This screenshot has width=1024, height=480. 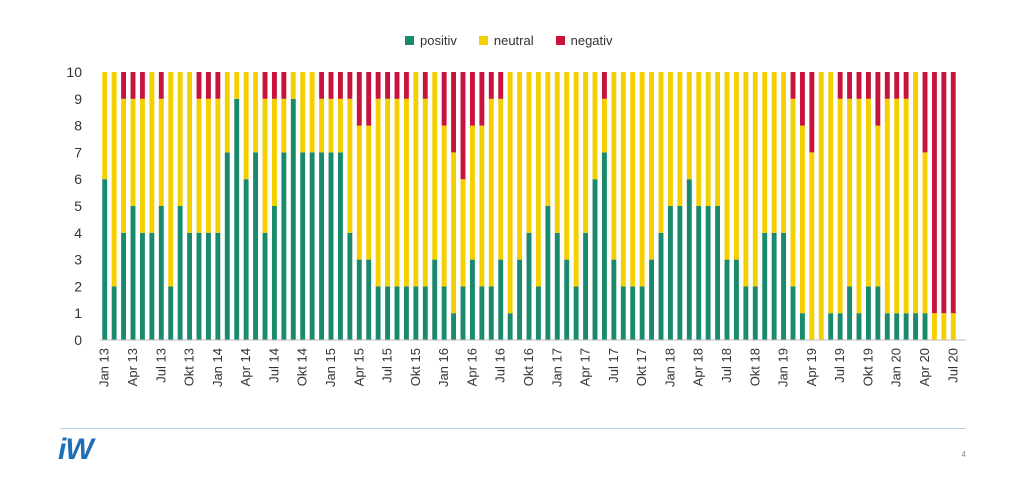 I want to click on x-tick-label: Jul 14, so click(x=273, y=365).